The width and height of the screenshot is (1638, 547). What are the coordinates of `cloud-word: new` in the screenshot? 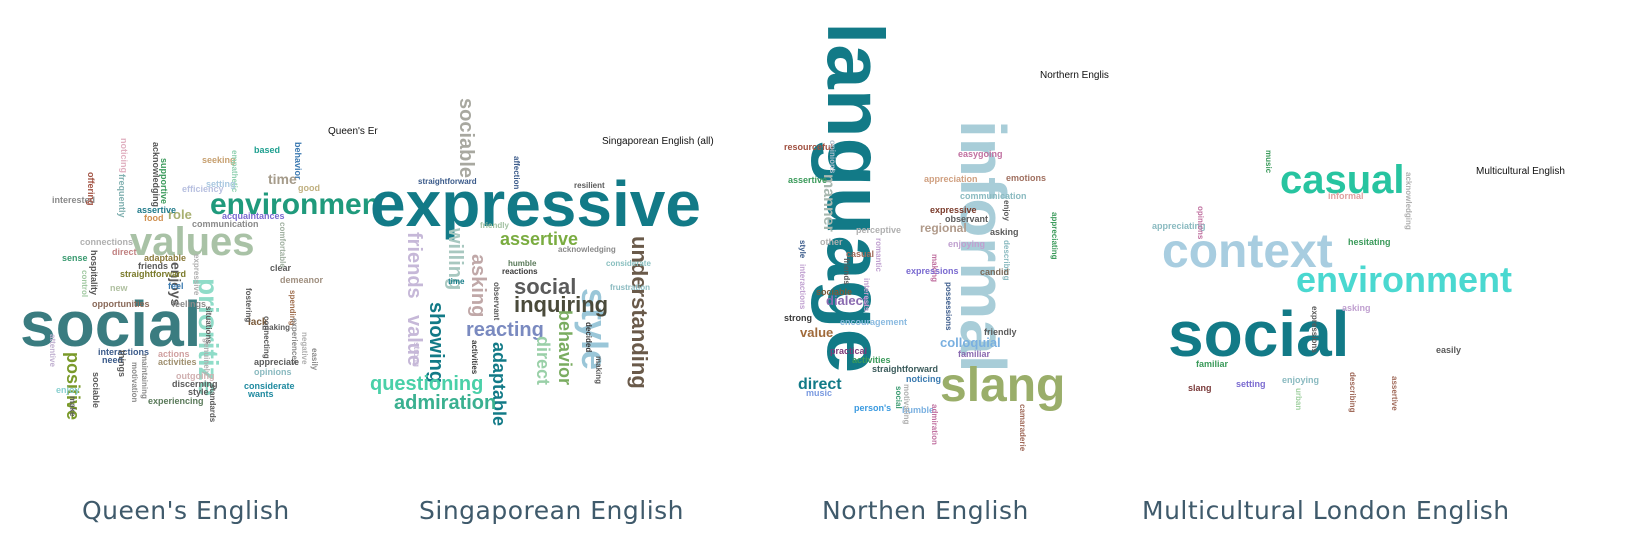 It's located at (119, 288).